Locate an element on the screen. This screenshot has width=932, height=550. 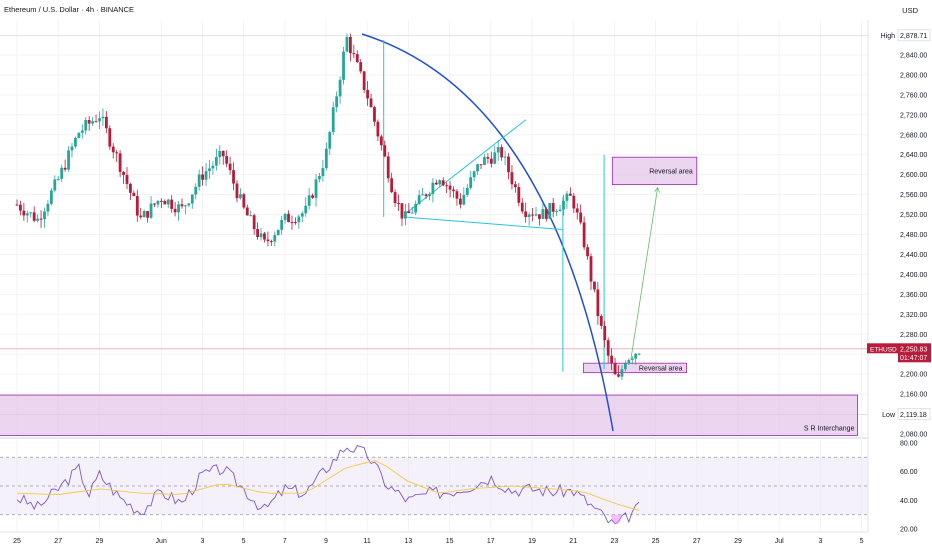
x-tick-label: 27 is located at coordinates (58, 541).